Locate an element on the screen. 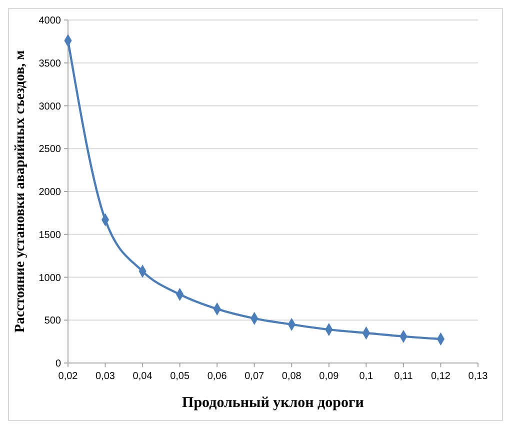  y-tick-label: 2000 is located at coordinates (50, 192).